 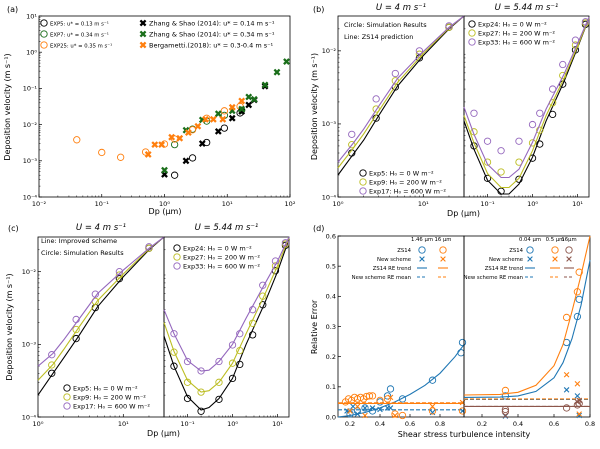 What do you see at coordinates (331, 266) in the screenshot?
I see `y-tick-label: 0.5` at bounding box center [331, 266].